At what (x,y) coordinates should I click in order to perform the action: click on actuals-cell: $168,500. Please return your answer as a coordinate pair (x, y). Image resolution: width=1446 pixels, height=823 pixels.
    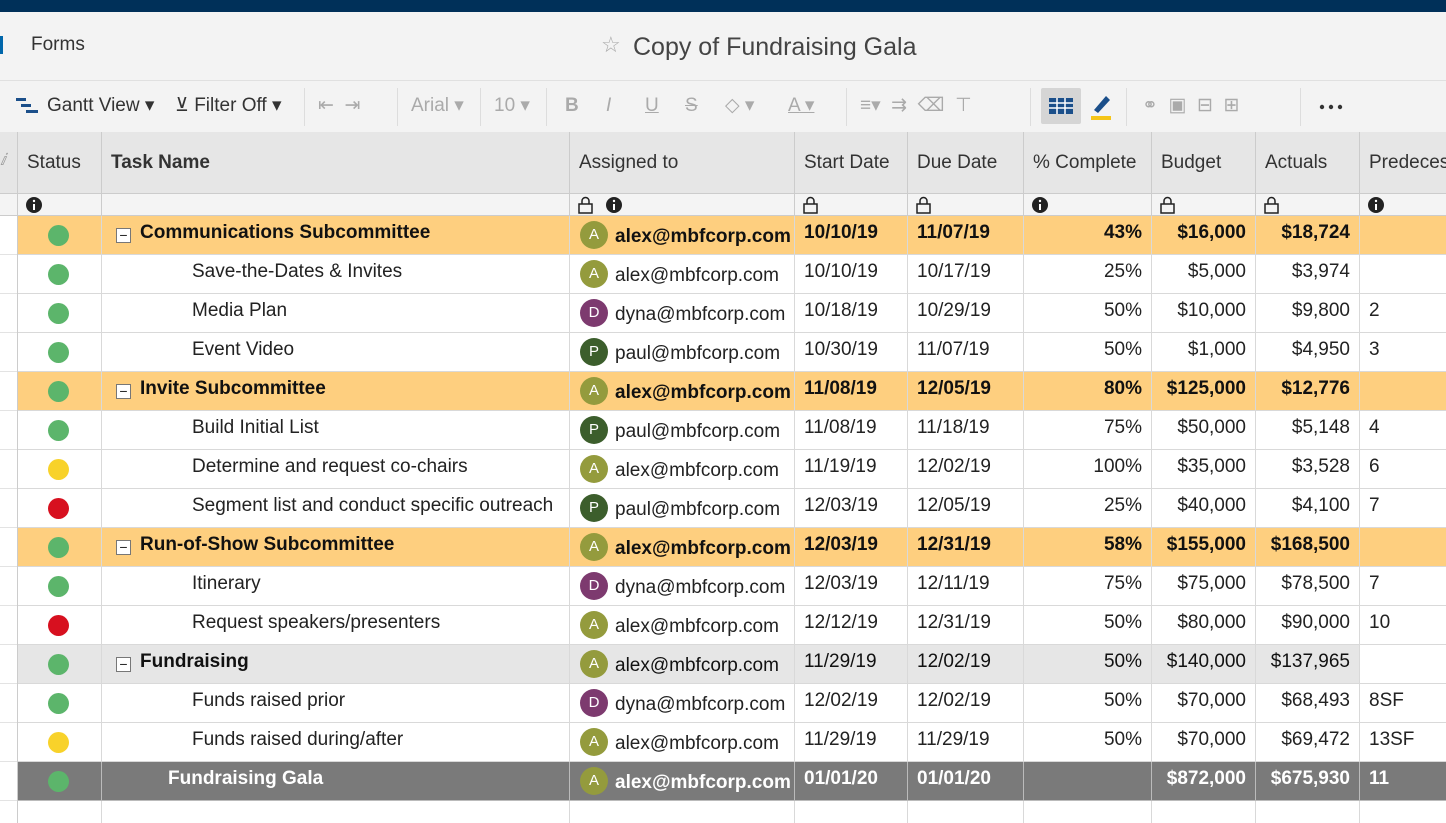
    Looking at the image, I should click on (1308, 547).